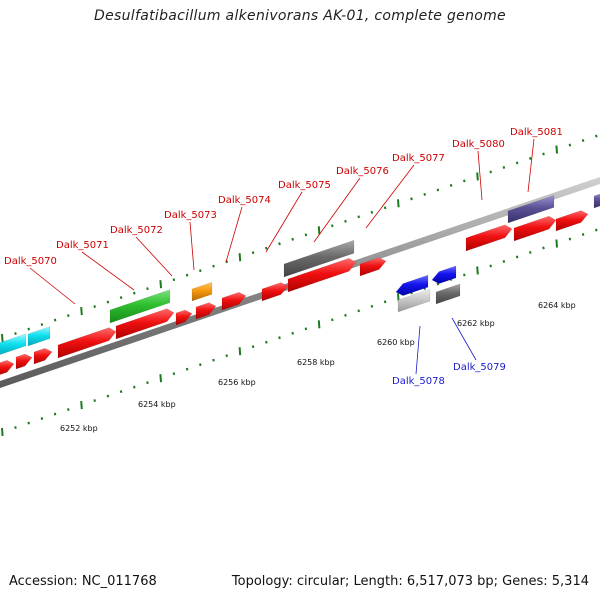 The width and height of the screenshot is (600, 600). Describe the element at coordinates (479, 367) in the screenshot. I see `gene-label: Dalk_5079` at that location.